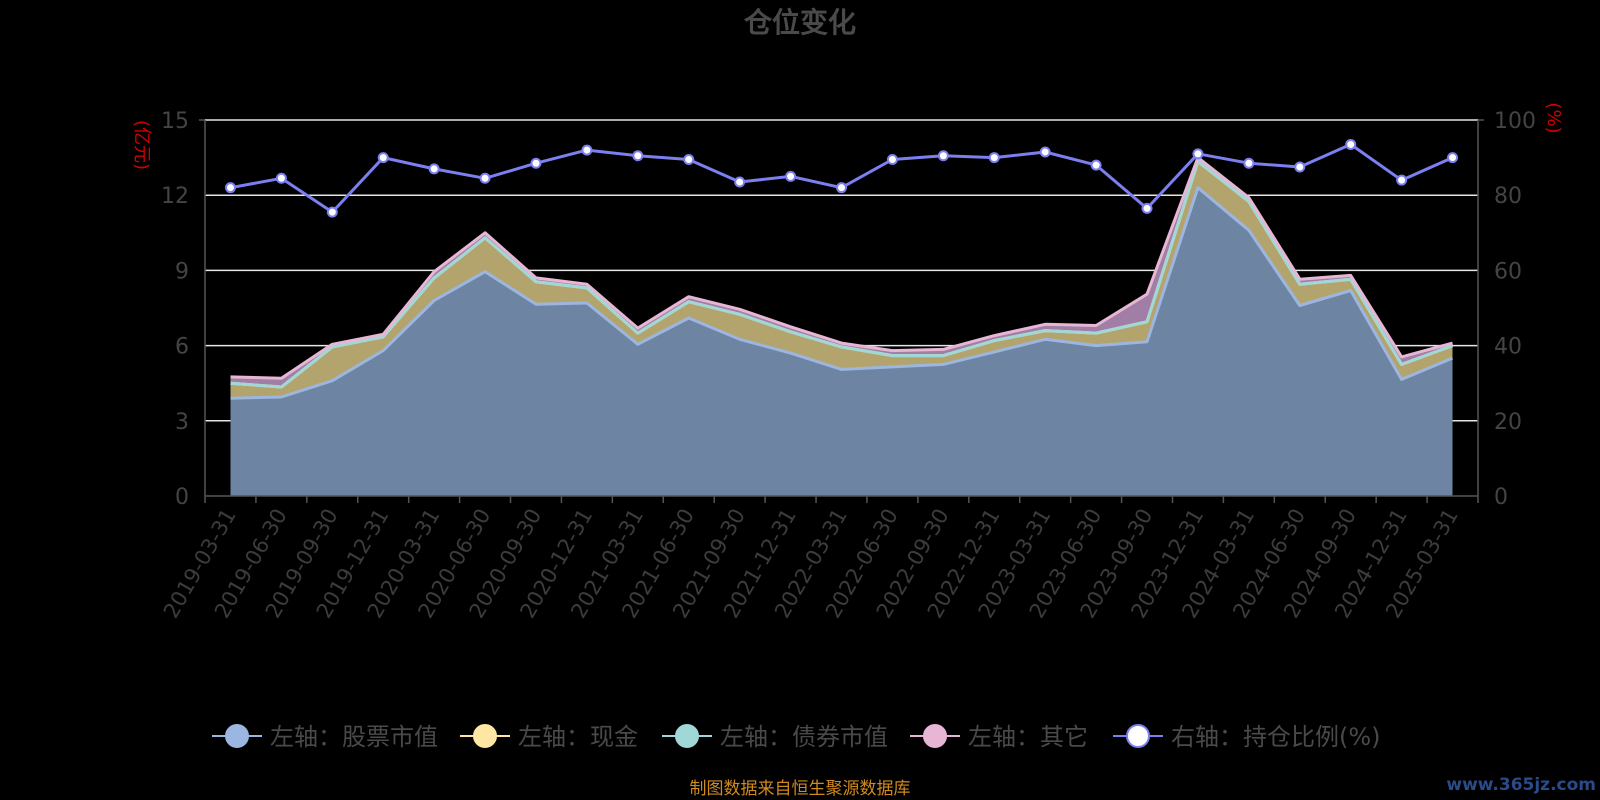 This screenshot has height=800, width=1600. What do you see at coordinates (182, 271) in the screenshot?
I see `left-axis-tick-label: 9` at bounding box center [182, 271].